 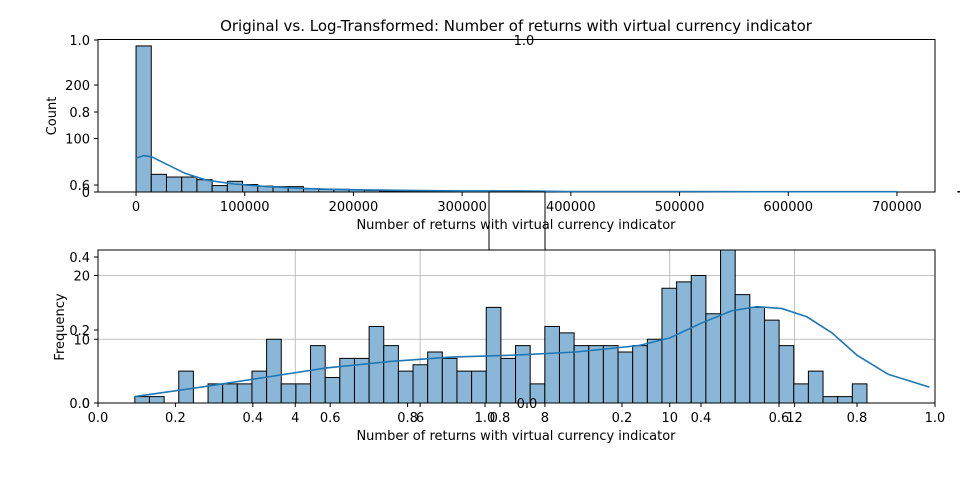 I want to click on bottom-x-ticks: 4 6 8 10 12, so click(x=547, y=414).